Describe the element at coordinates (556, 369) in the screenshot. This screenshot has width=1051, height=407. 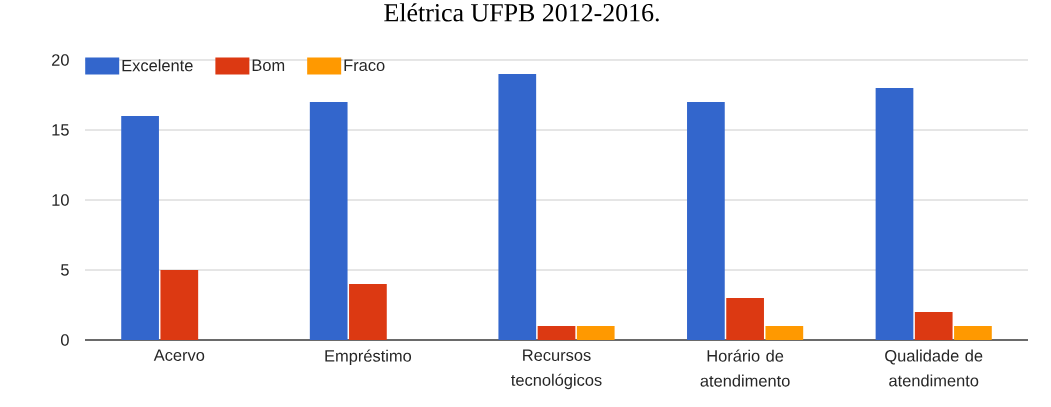
I see `x-tick-label: Recursos tecnológicos` at that location.